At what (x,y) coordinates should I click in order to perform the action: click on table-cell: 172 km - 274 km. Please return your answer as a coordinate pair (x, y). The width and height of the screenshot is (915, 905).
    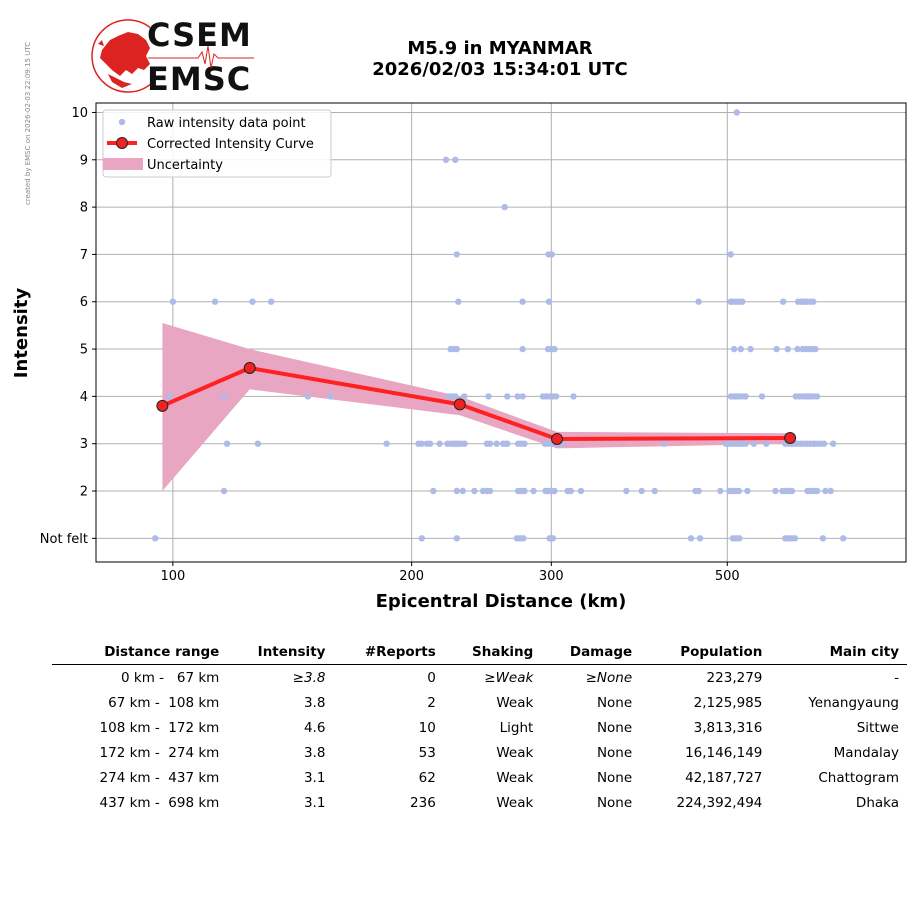
    Looking at the image, I should click on (159, 753).